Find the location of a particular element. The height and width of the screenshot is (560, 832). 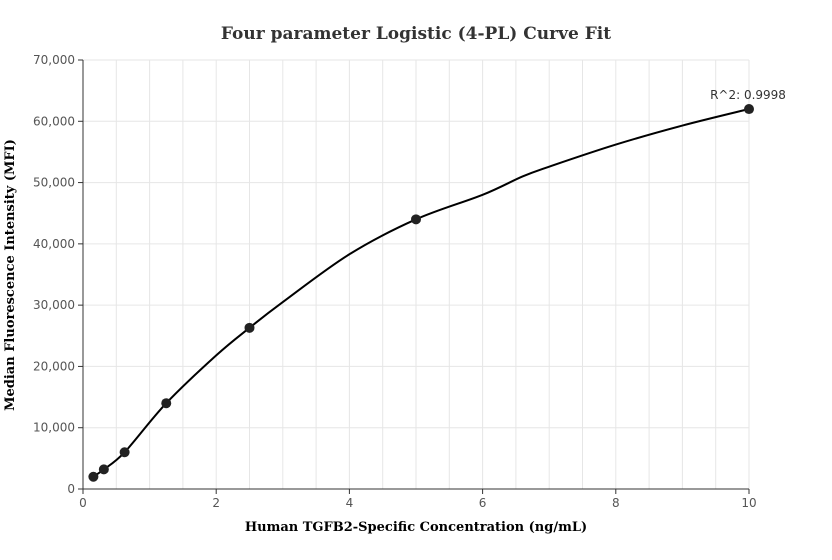

x-tick-label: 0 is located at coordinates (83, 503).